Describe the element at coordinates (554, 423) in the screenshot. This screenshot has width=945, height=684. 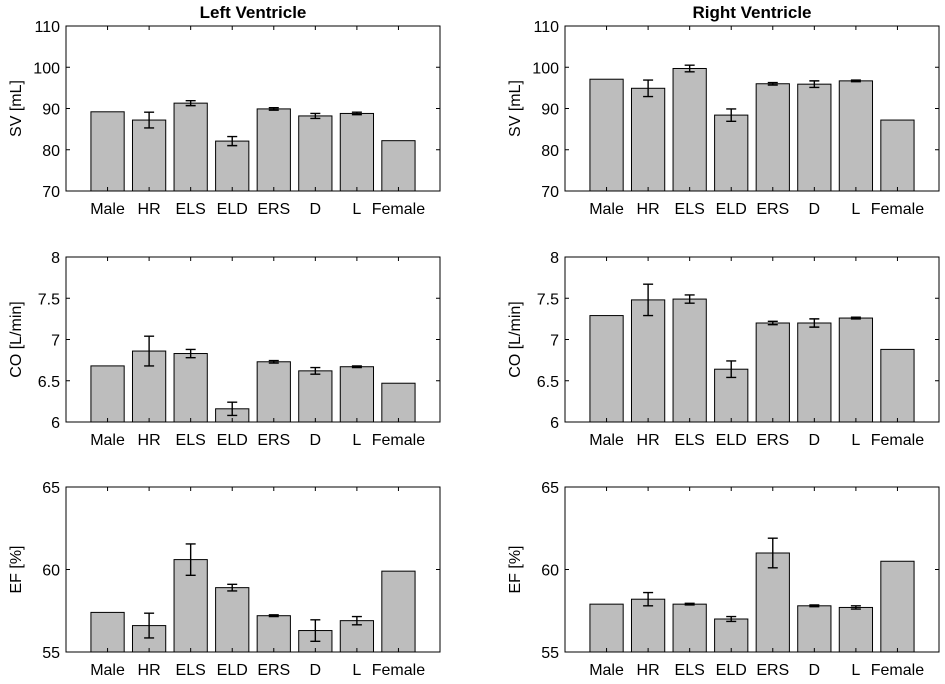
I see `y-tick-label: 6` at that location.